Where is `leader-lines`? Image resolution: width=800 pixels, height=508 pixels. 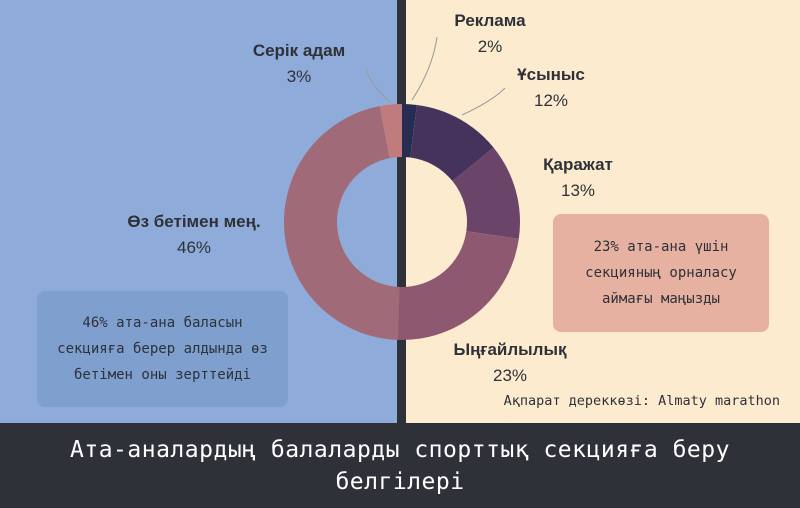
leader-lines is located at coordinates (435, 76).